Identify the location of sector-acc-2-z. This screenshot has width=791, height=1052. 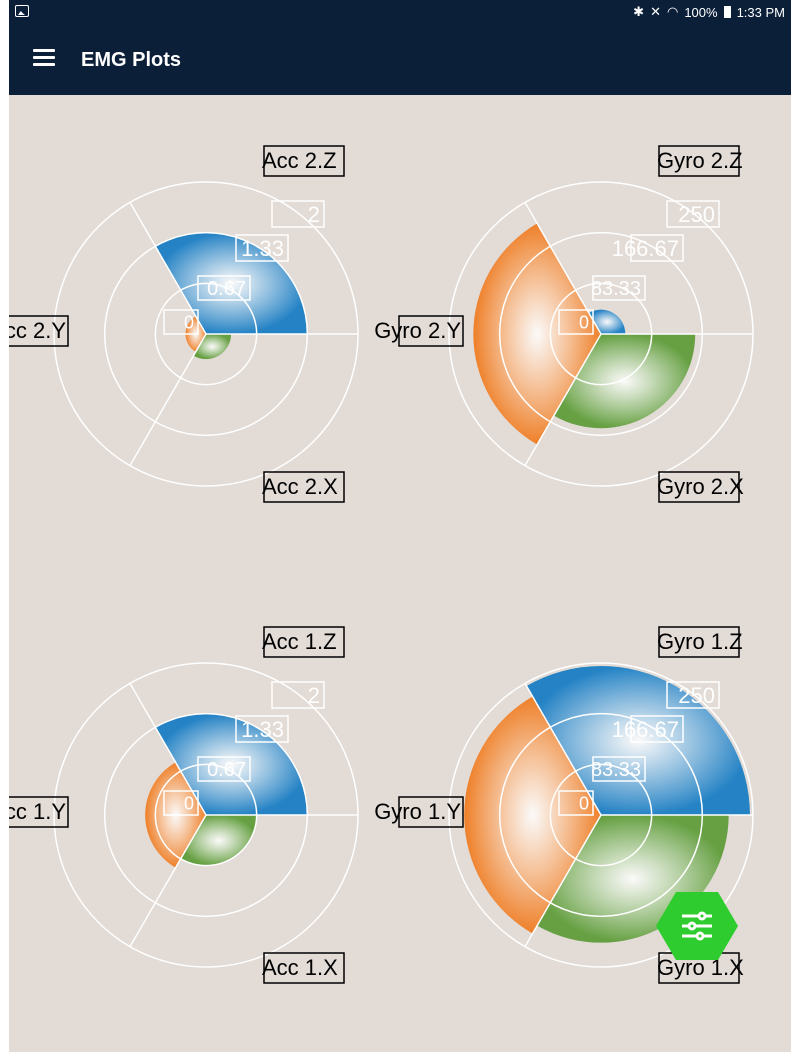
(231, 283).